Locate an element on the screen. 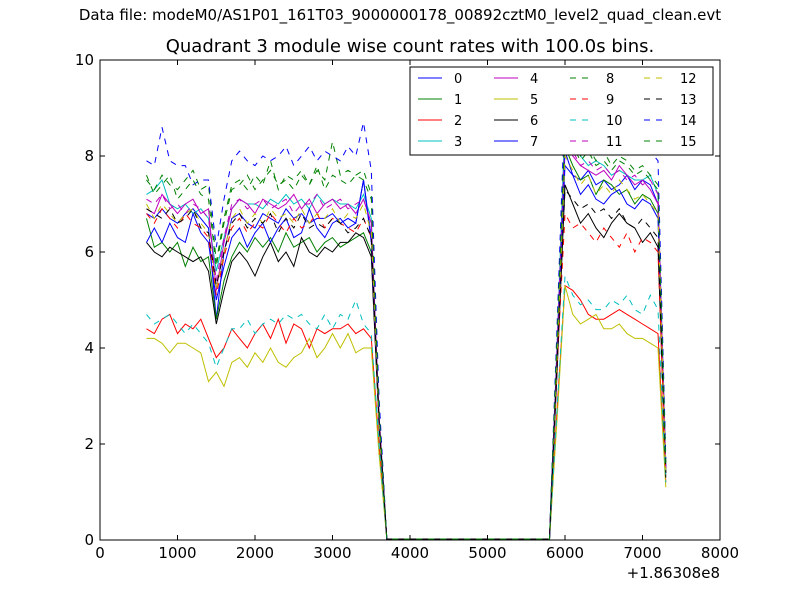 The image size is (800, 600). legend-label-12: 12 is located at coordinates (688, 79).